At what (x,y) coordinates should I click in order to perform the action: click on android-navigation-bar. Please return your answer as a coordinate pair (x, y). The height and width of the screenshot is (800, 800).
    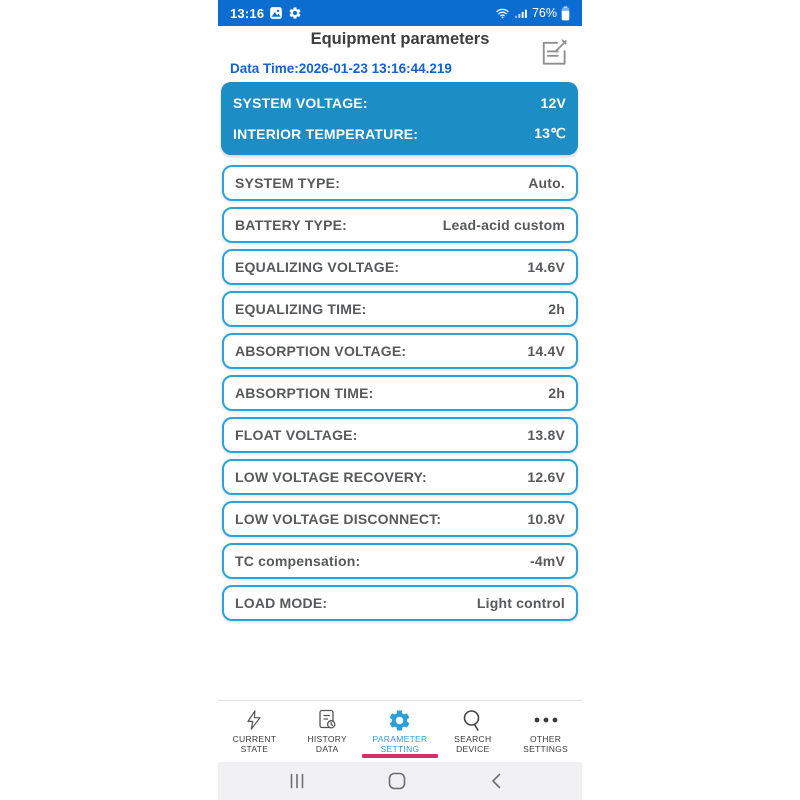
    Looking at the image, I should click on (400, 781).